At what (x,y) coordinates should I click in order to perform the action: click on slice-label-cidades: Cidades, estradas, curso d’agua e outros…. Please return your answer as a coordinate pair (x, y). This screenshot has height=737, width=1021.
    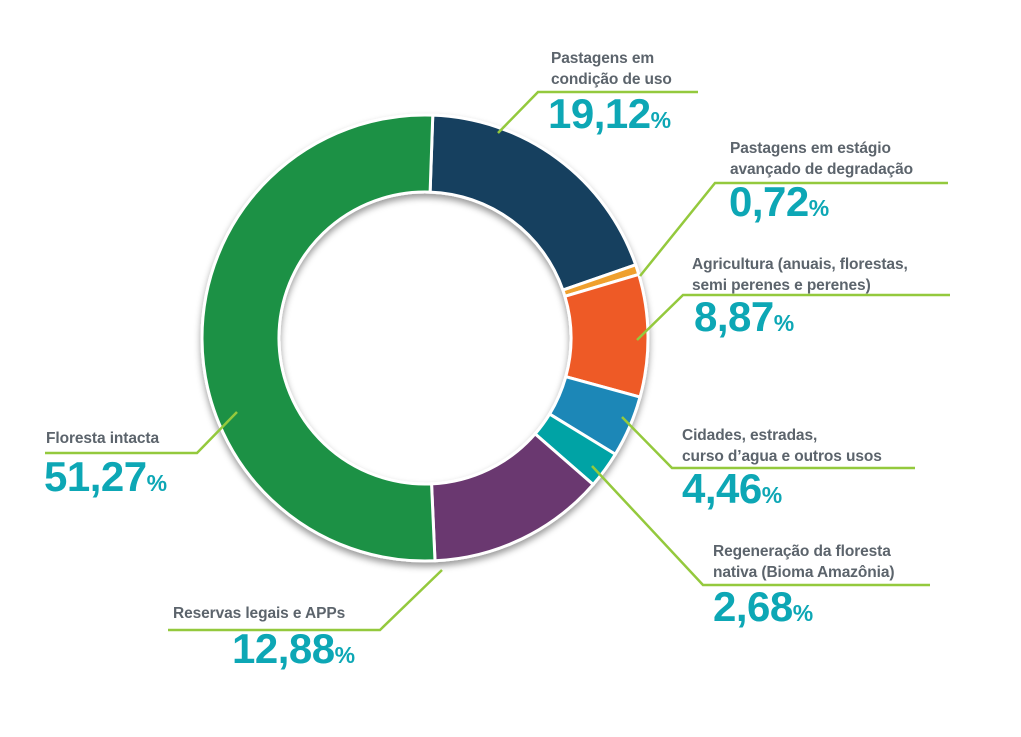
    Looking at the image, I should click on (782, 446).